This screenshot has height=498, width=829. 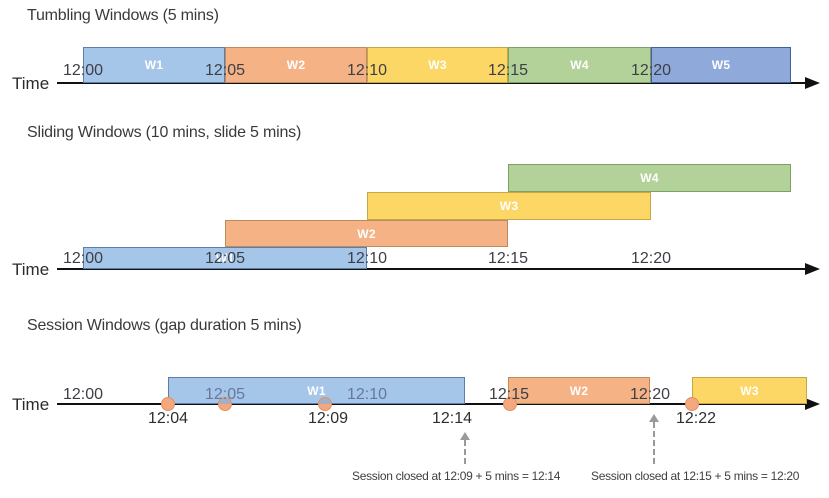 I want to click on annotation-text: Session closed at 12:15 + 5 mins = 12:20, so click(x=695, y=476).